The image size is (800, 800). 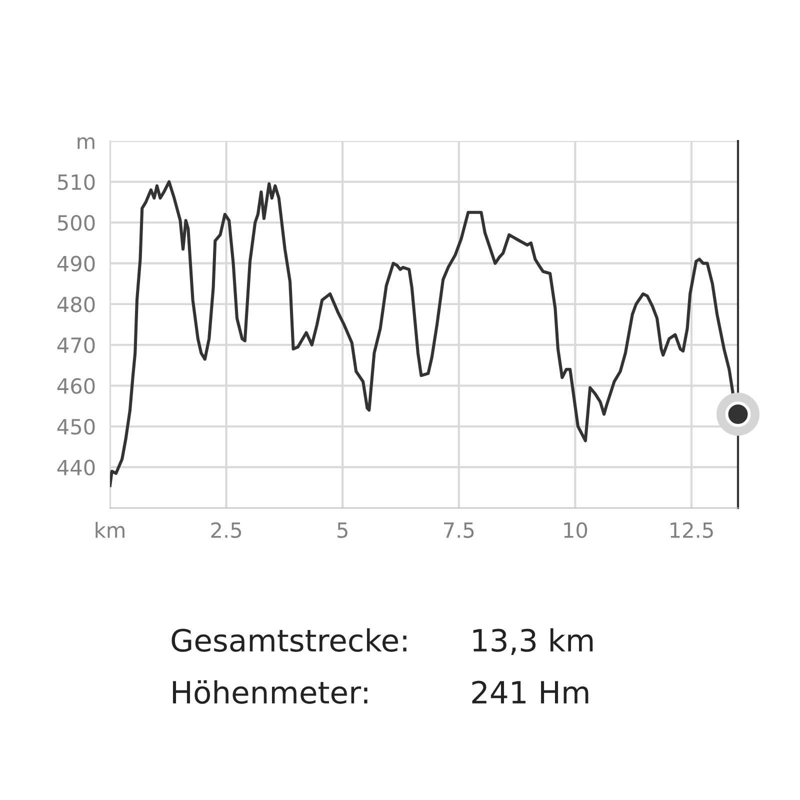 I want to click on text: 241 Hm, so click(x=530, y=692).